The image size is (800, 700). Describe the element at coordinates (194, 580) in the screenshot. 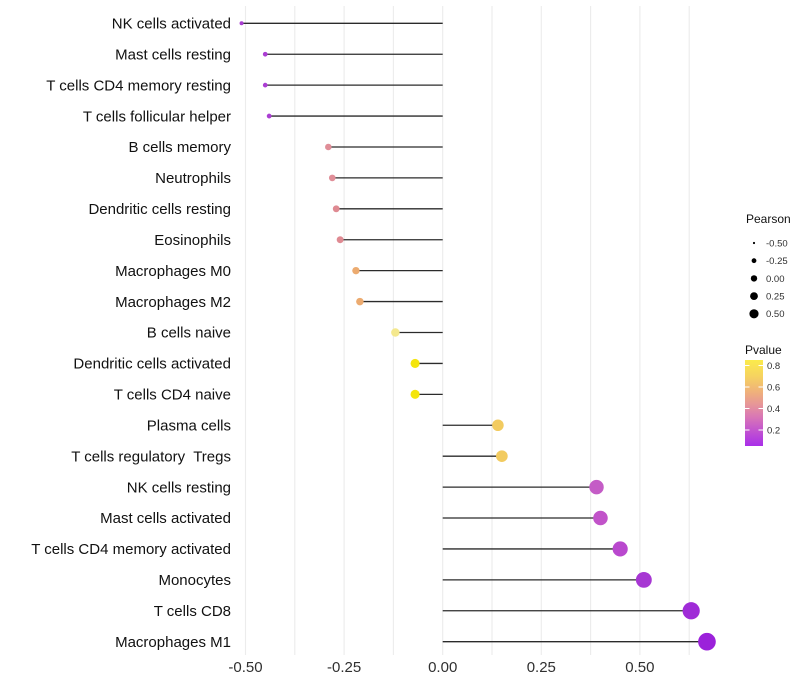

I see `category-label: Monocytes` at that location.